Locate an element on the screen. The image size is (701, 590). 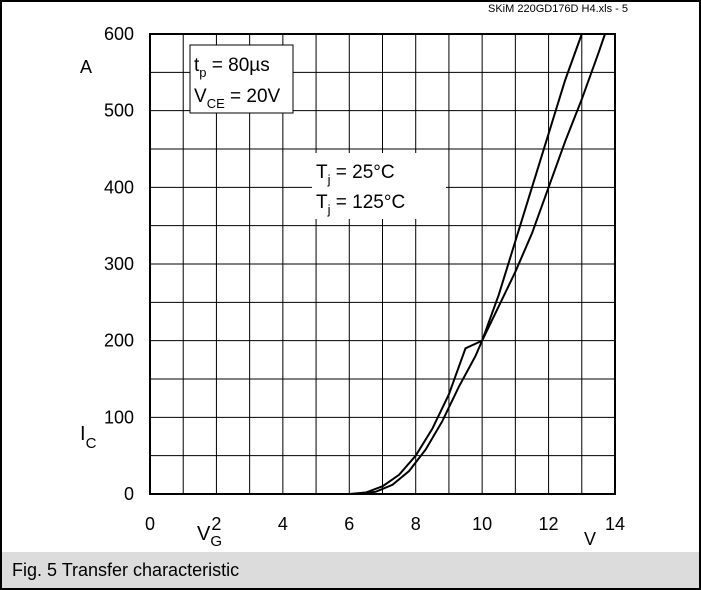
temperature-line-1: Tj = 25°C is located at coordinates (355, 174).